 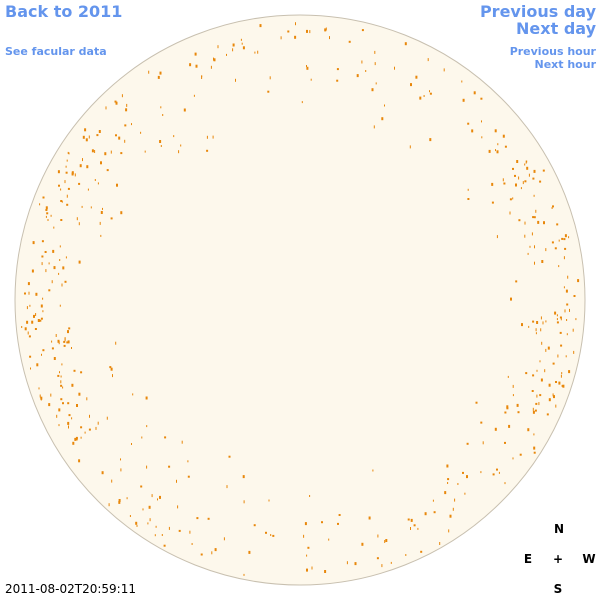 What do you see at coordinates (64, 11) in the screenshot?
I see `back-link: Back to 2011` at bounding box center [64, 11].